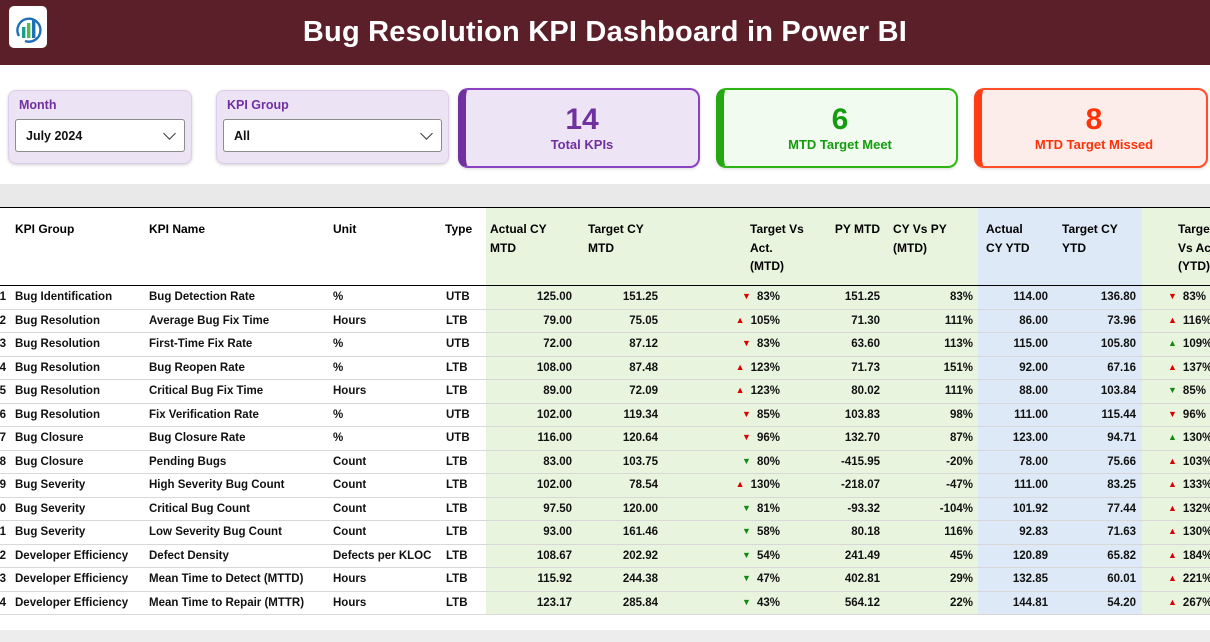 The width and height of the screenshot is (1210, 642). Describe the element at coordinates (238, 344) in the screenshot. I see `cell-kpi-name: First-Time Fix Rate` at that location.